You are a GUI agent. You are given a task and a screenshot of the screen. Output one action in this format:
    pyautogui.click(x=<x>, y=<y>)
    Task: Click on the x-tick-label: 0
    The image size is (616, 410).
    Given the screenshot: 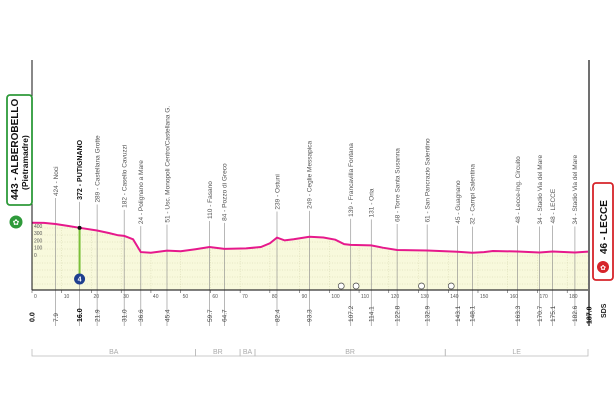 What is the action you would take?
    pyautogui.click(x=35, y=297)
    